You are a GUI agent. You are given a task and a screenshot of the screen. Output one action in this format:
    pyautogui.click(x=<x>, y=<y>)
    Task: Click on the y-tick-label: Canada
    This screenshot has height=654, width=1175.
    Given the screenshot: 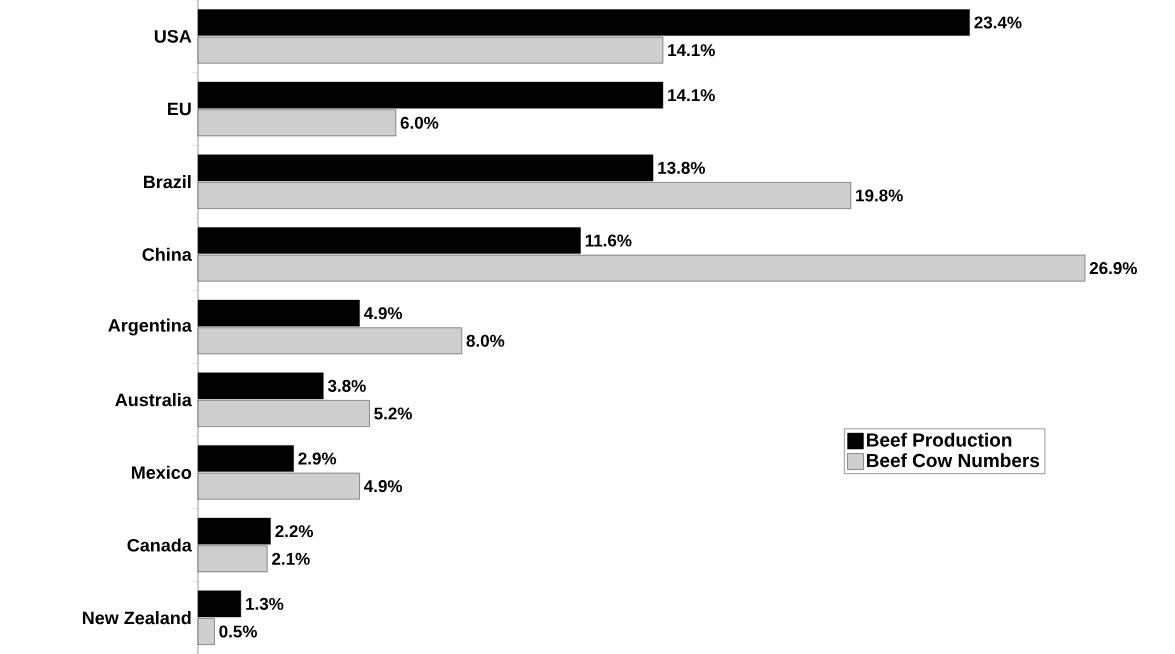 What is the action you would take?
    pyautogui.click(x=159, y=545)
    